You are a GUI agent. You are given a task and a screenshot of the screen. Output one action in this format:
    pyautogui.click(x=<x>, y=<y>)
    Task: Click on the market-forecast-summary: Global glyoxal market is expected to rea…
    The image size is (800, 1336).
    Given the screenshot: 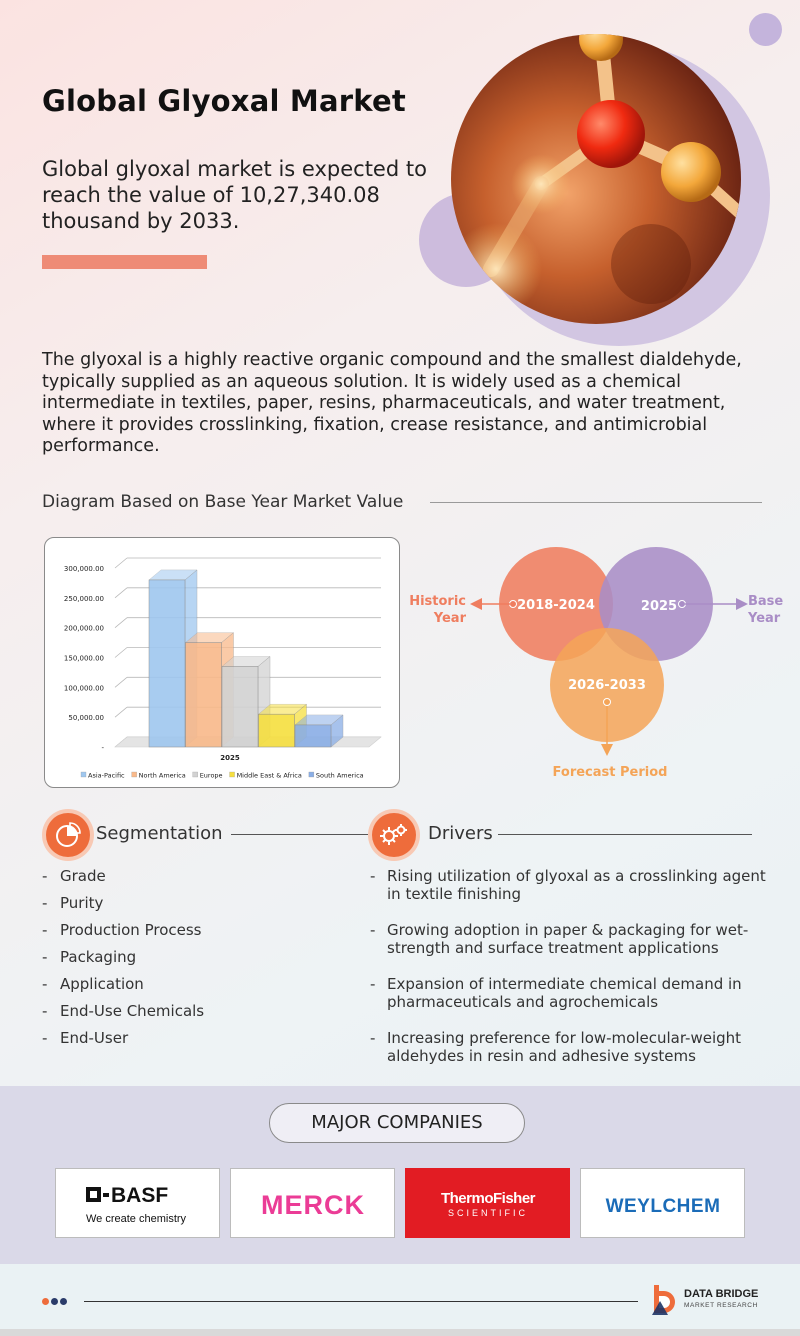 What is the action you would take?
    pyautogui.click(x=234, y=195)
    